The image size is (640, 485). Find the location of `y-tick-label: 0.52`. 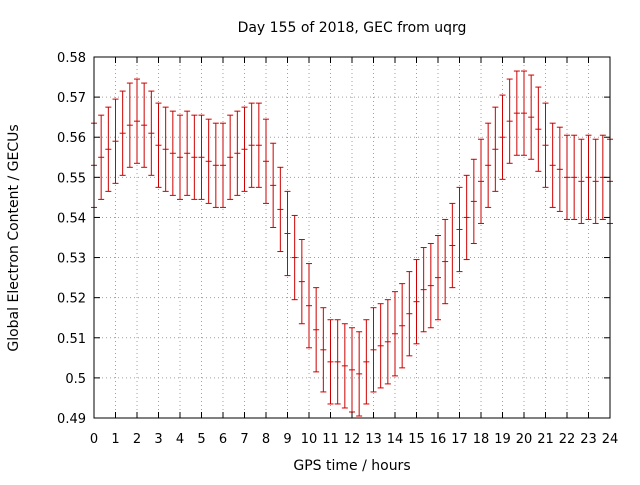

y-tick-label: 0.52 is located at coordinates (71, 299).